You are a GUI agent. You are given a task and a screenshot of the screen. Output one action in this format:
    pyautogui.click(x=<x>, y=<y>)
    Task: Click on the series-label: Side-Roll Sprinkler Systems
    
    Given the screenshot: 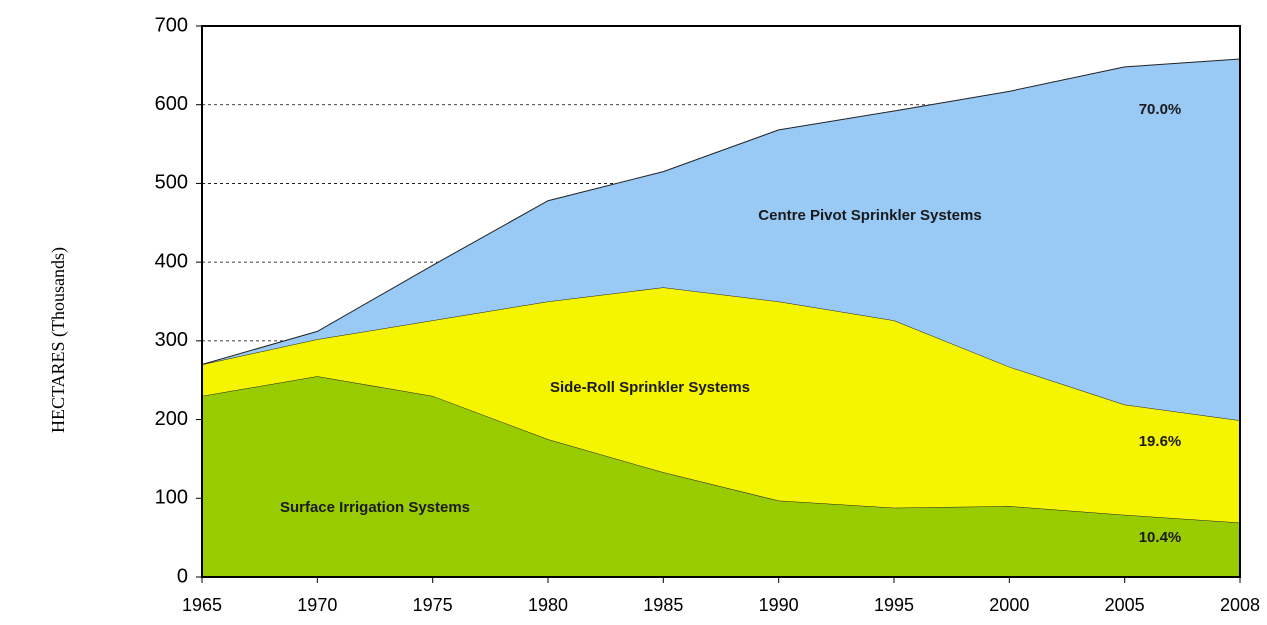 What is the action you would take?
    pyautogui.click(x=650, y=387)
    